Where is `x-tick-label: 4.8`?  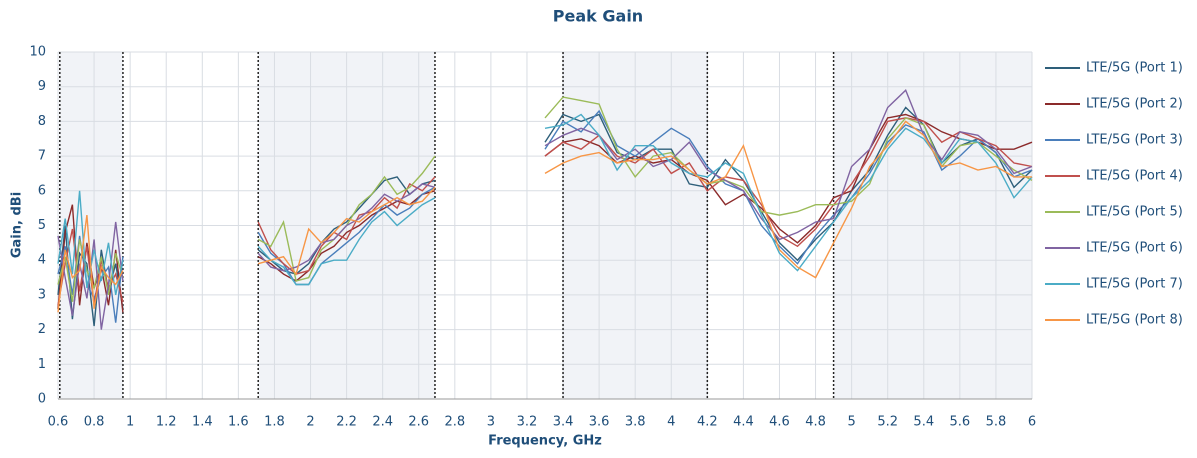
x-tick-label: 4.8 is located at coordinates (815, 422).